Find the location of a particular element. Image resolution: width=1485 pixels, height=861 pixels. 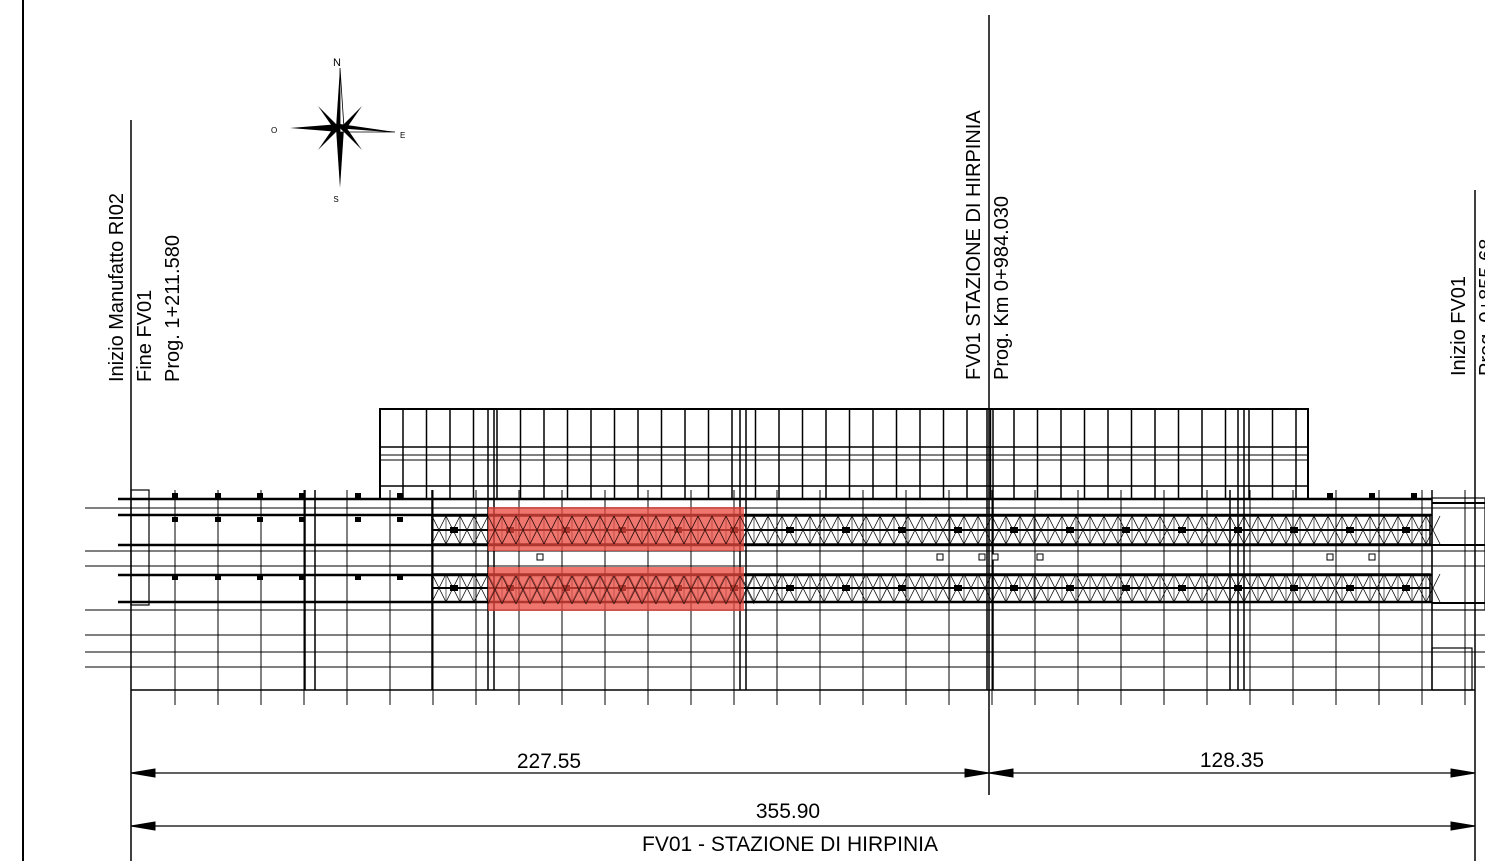

dimension-right-value: 128.35 is located at coordinates (1232, 760).